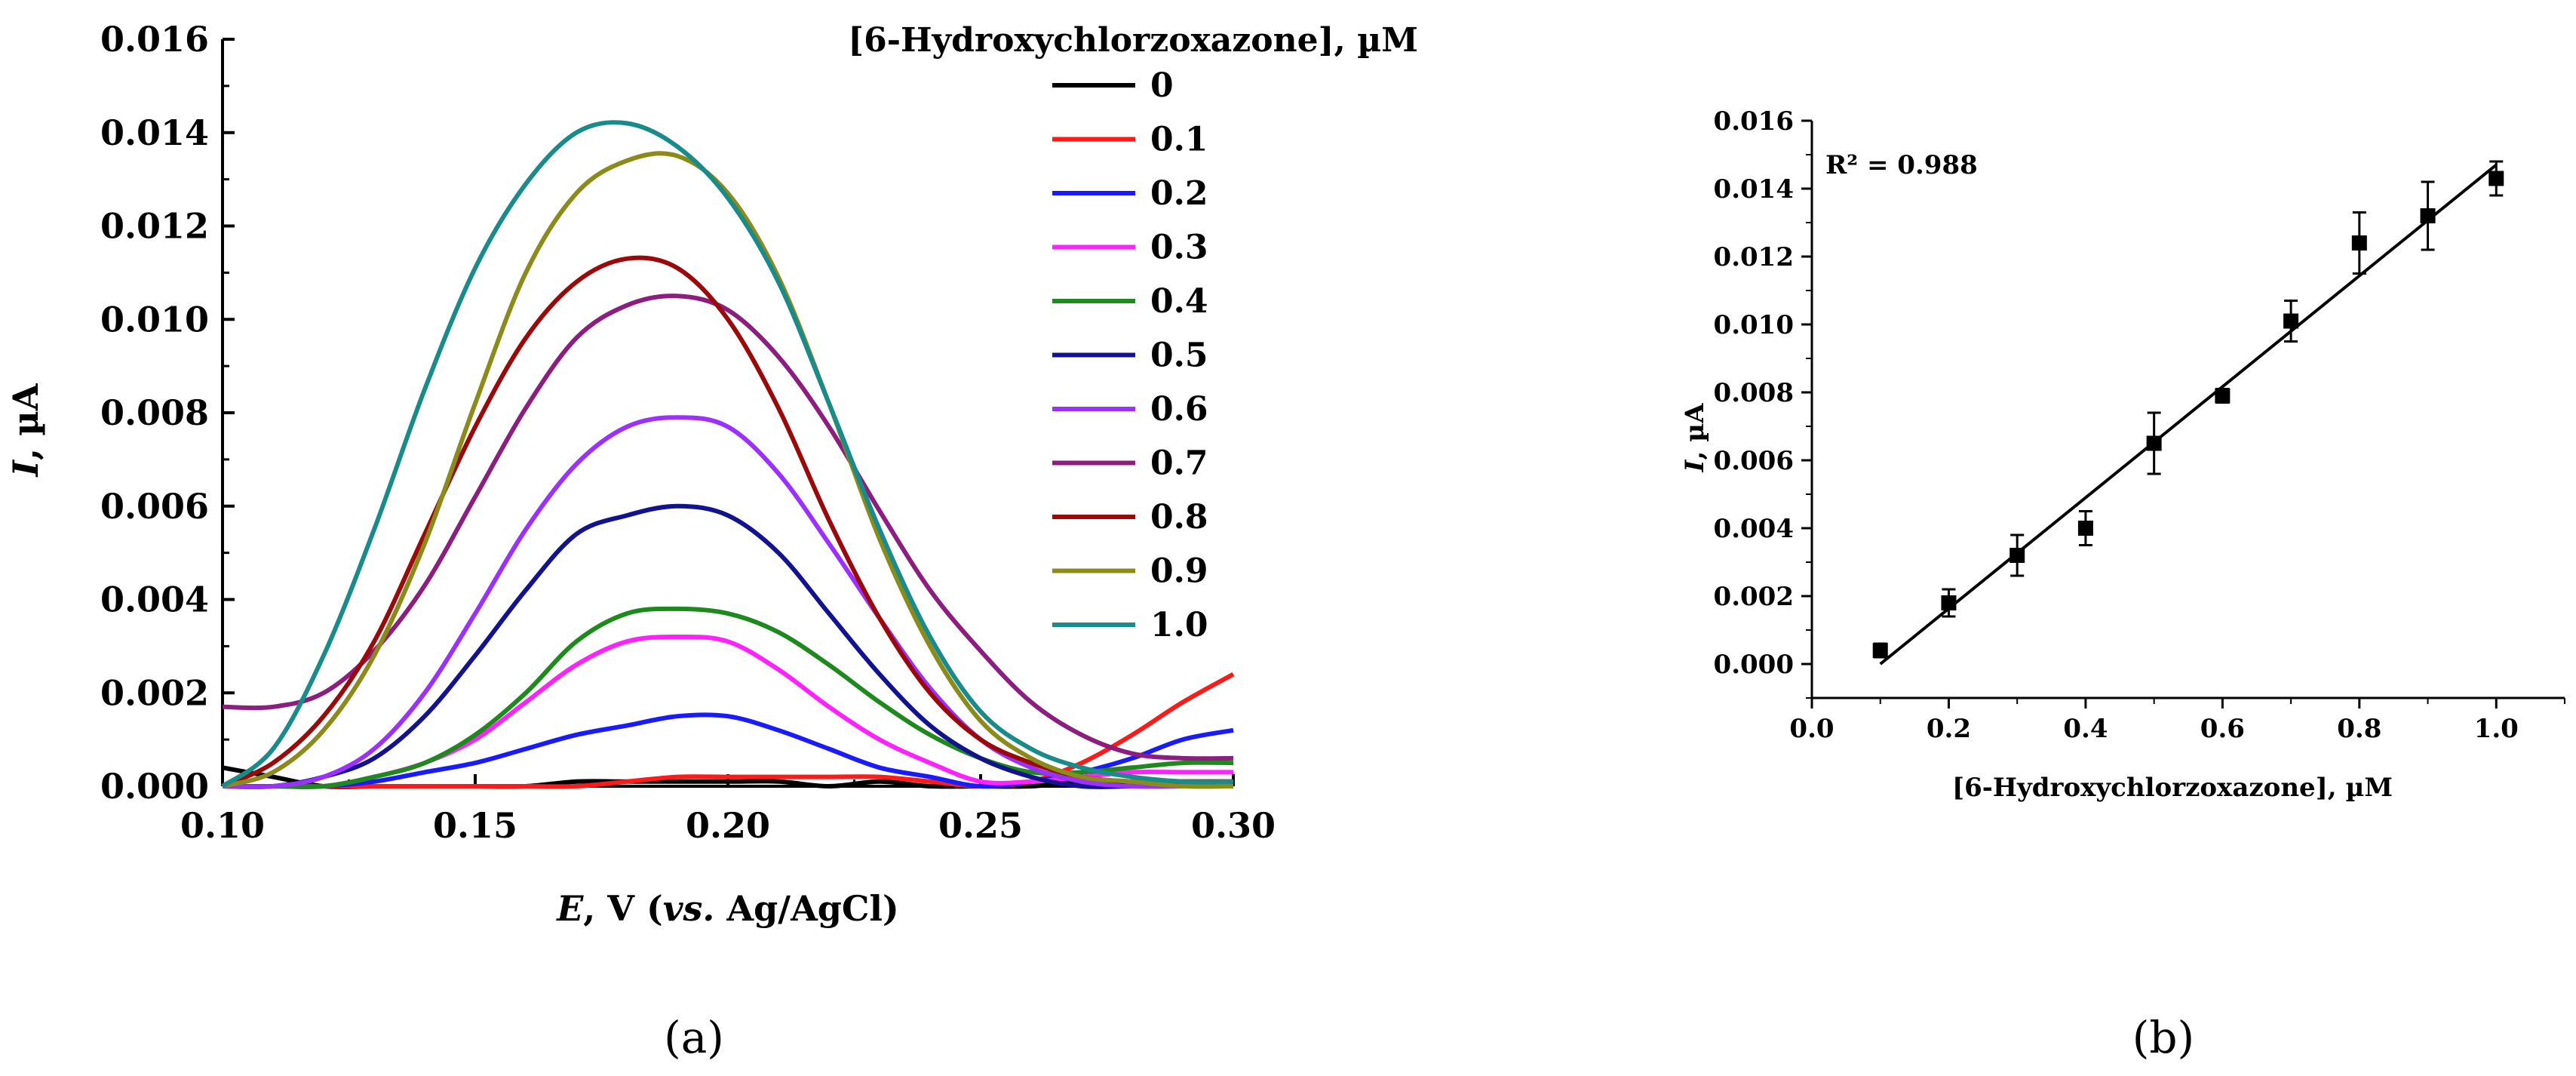  What do you see at coordinates (728, 826) in the screenshot?
I see `x-tick-label-a: 0.20` at bounding box center [728, 826].